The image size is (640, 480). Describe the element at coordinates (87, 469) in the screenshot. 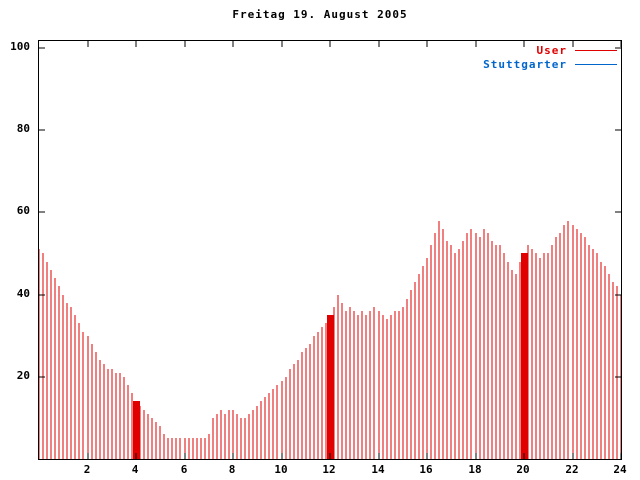

I see `x-tick-label: 2` at that location.